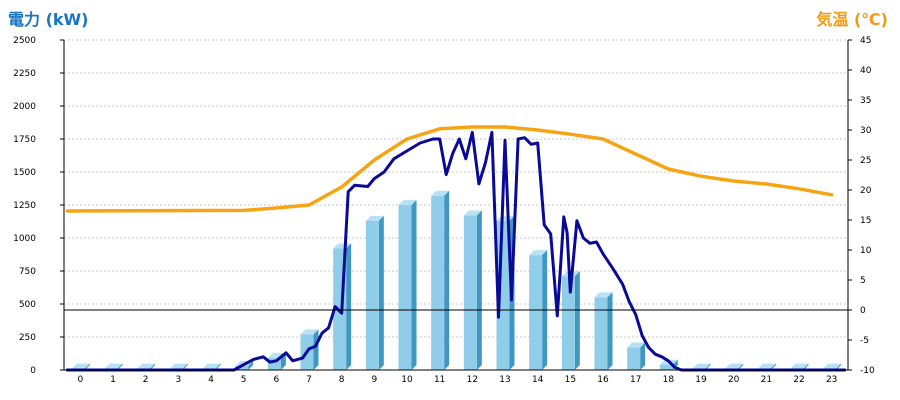 This screenshot has height=400, width=900. Describe the element at coordinates (635, 380) in the screenshot. I see `x-tick-label: 17` at that location.